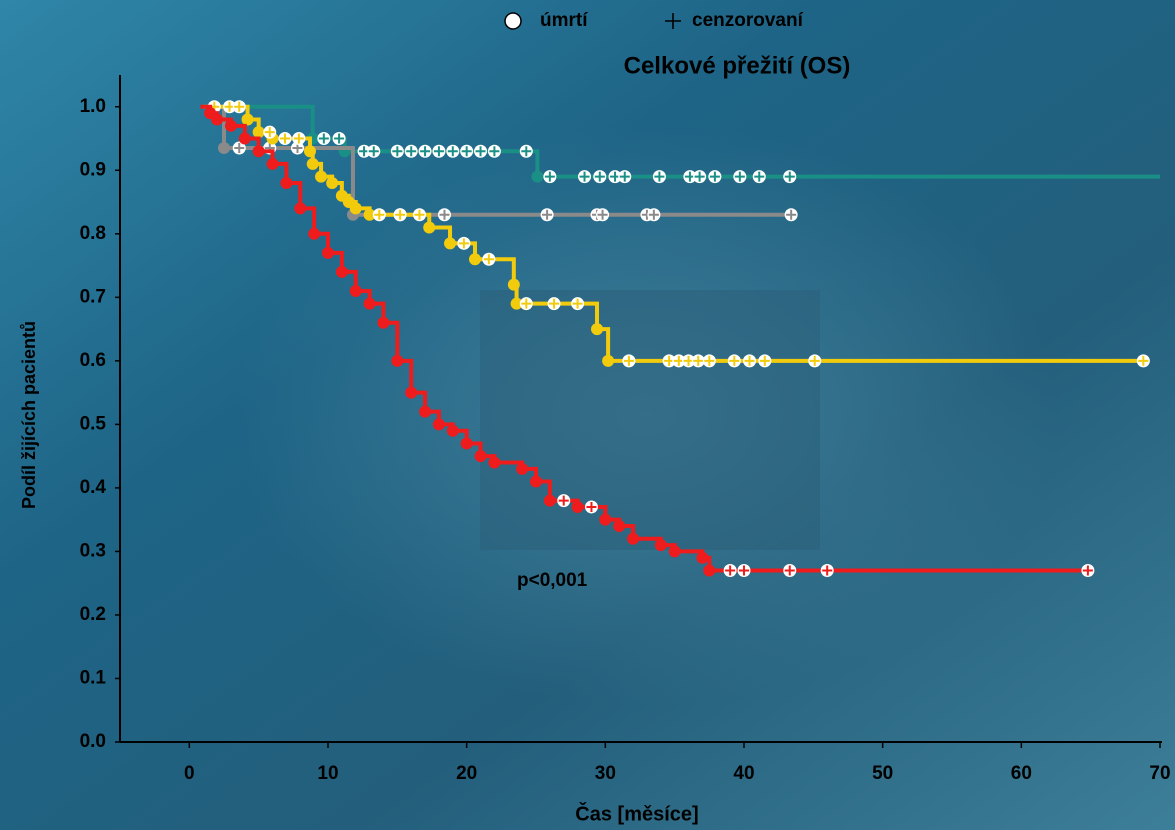 Image resolution: width=1175 pixels, height=830 pixels. What do you see at coordinates (93, 614) in the screenshot?
I see `y-tick-label: 0.2` at bounding box center [93, 614].